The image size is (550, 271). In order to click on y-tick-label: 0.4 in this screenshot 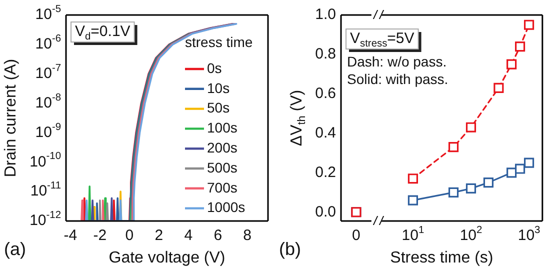, I will do `click(325, 133)`.